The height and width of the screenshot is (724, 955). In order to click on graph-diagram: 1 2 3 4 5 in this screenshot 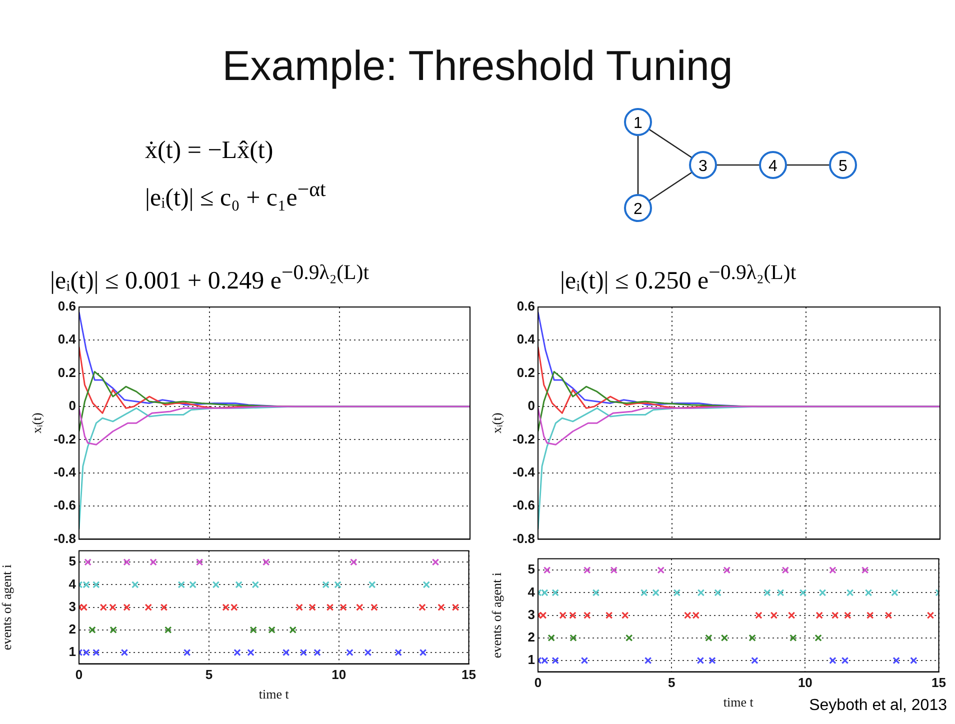, I will do `click(752, 166)`.